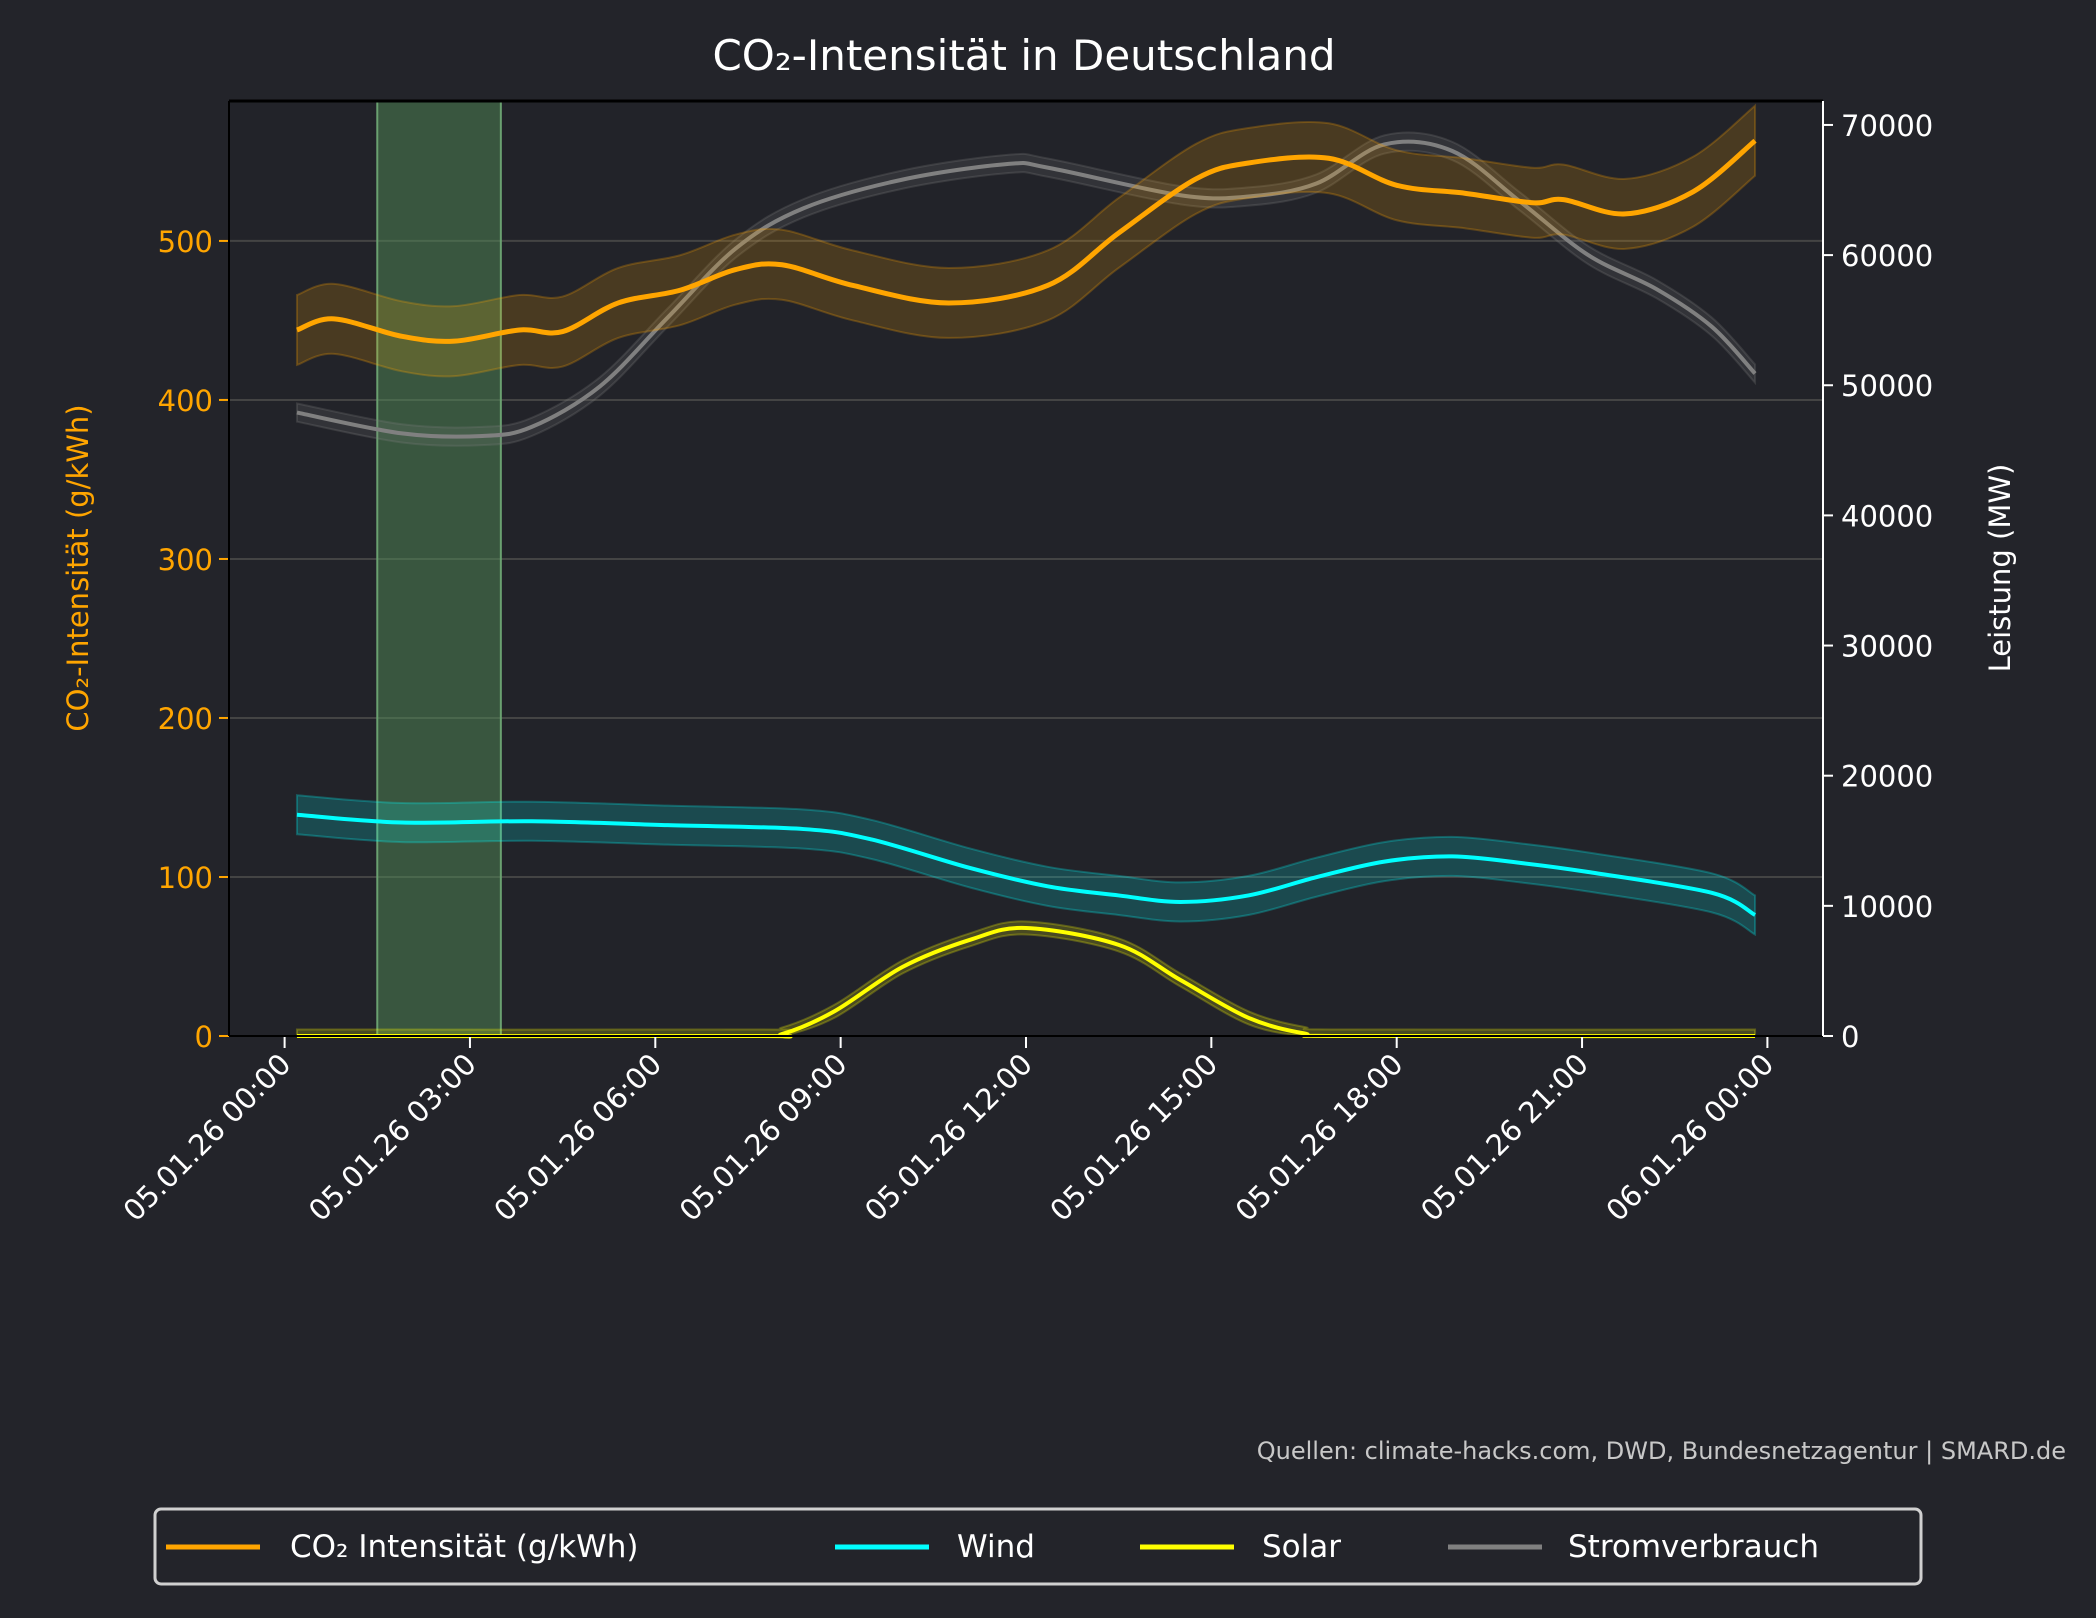 This screenshot has width=2096, height=1618. Describe the element at coordinates (1301, 1547) in the screenshot. I see `legend-label: Solar` at that location.